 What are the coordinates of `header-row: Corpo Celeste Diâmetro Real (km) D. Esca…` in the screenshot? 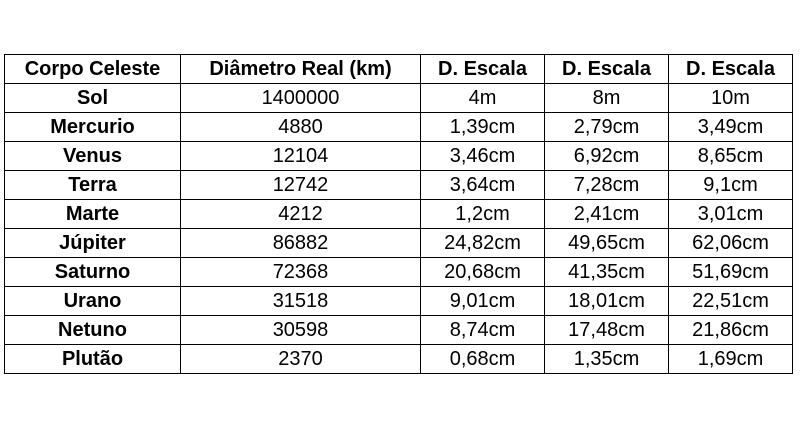 It's located at (398, 69).